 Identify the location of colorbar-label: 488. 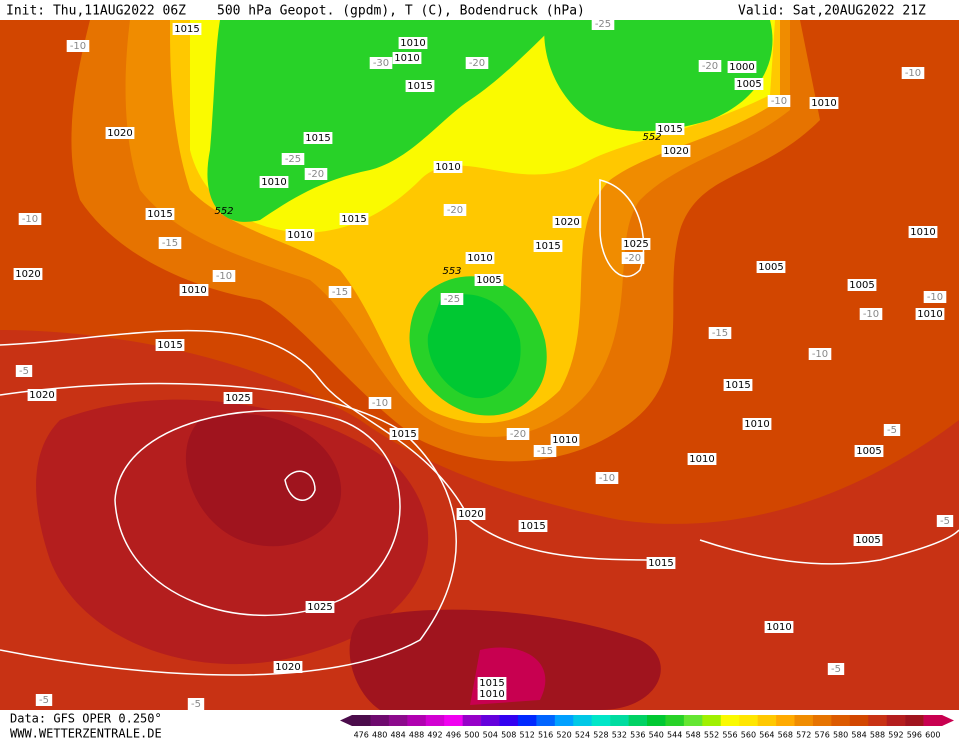
(416, 735).